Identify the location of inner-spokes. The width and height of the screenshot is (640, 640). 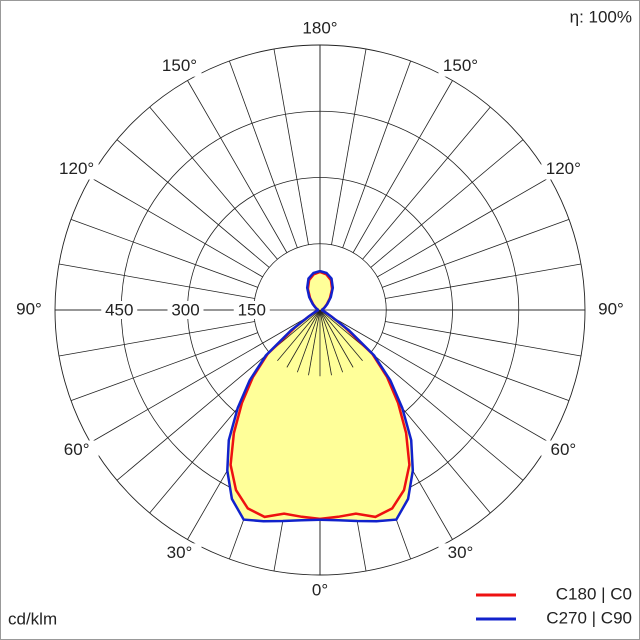
(320, 343).